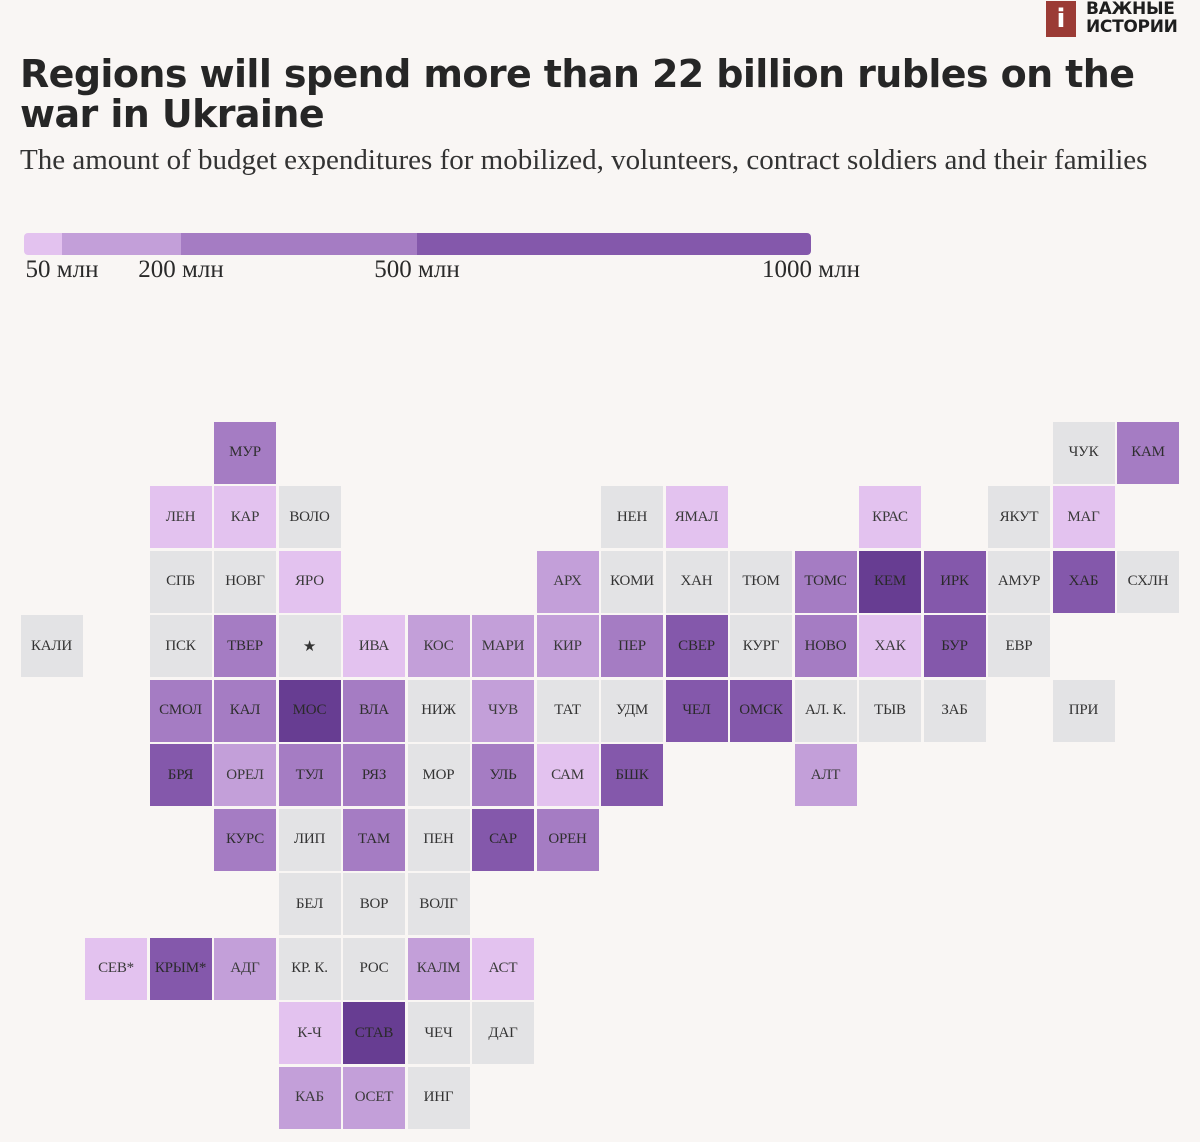  What do you see at coordinates (696, 710) in the screenshot?
I see `region-tile: ЧЕЛ` at bounding box center [696, 710].